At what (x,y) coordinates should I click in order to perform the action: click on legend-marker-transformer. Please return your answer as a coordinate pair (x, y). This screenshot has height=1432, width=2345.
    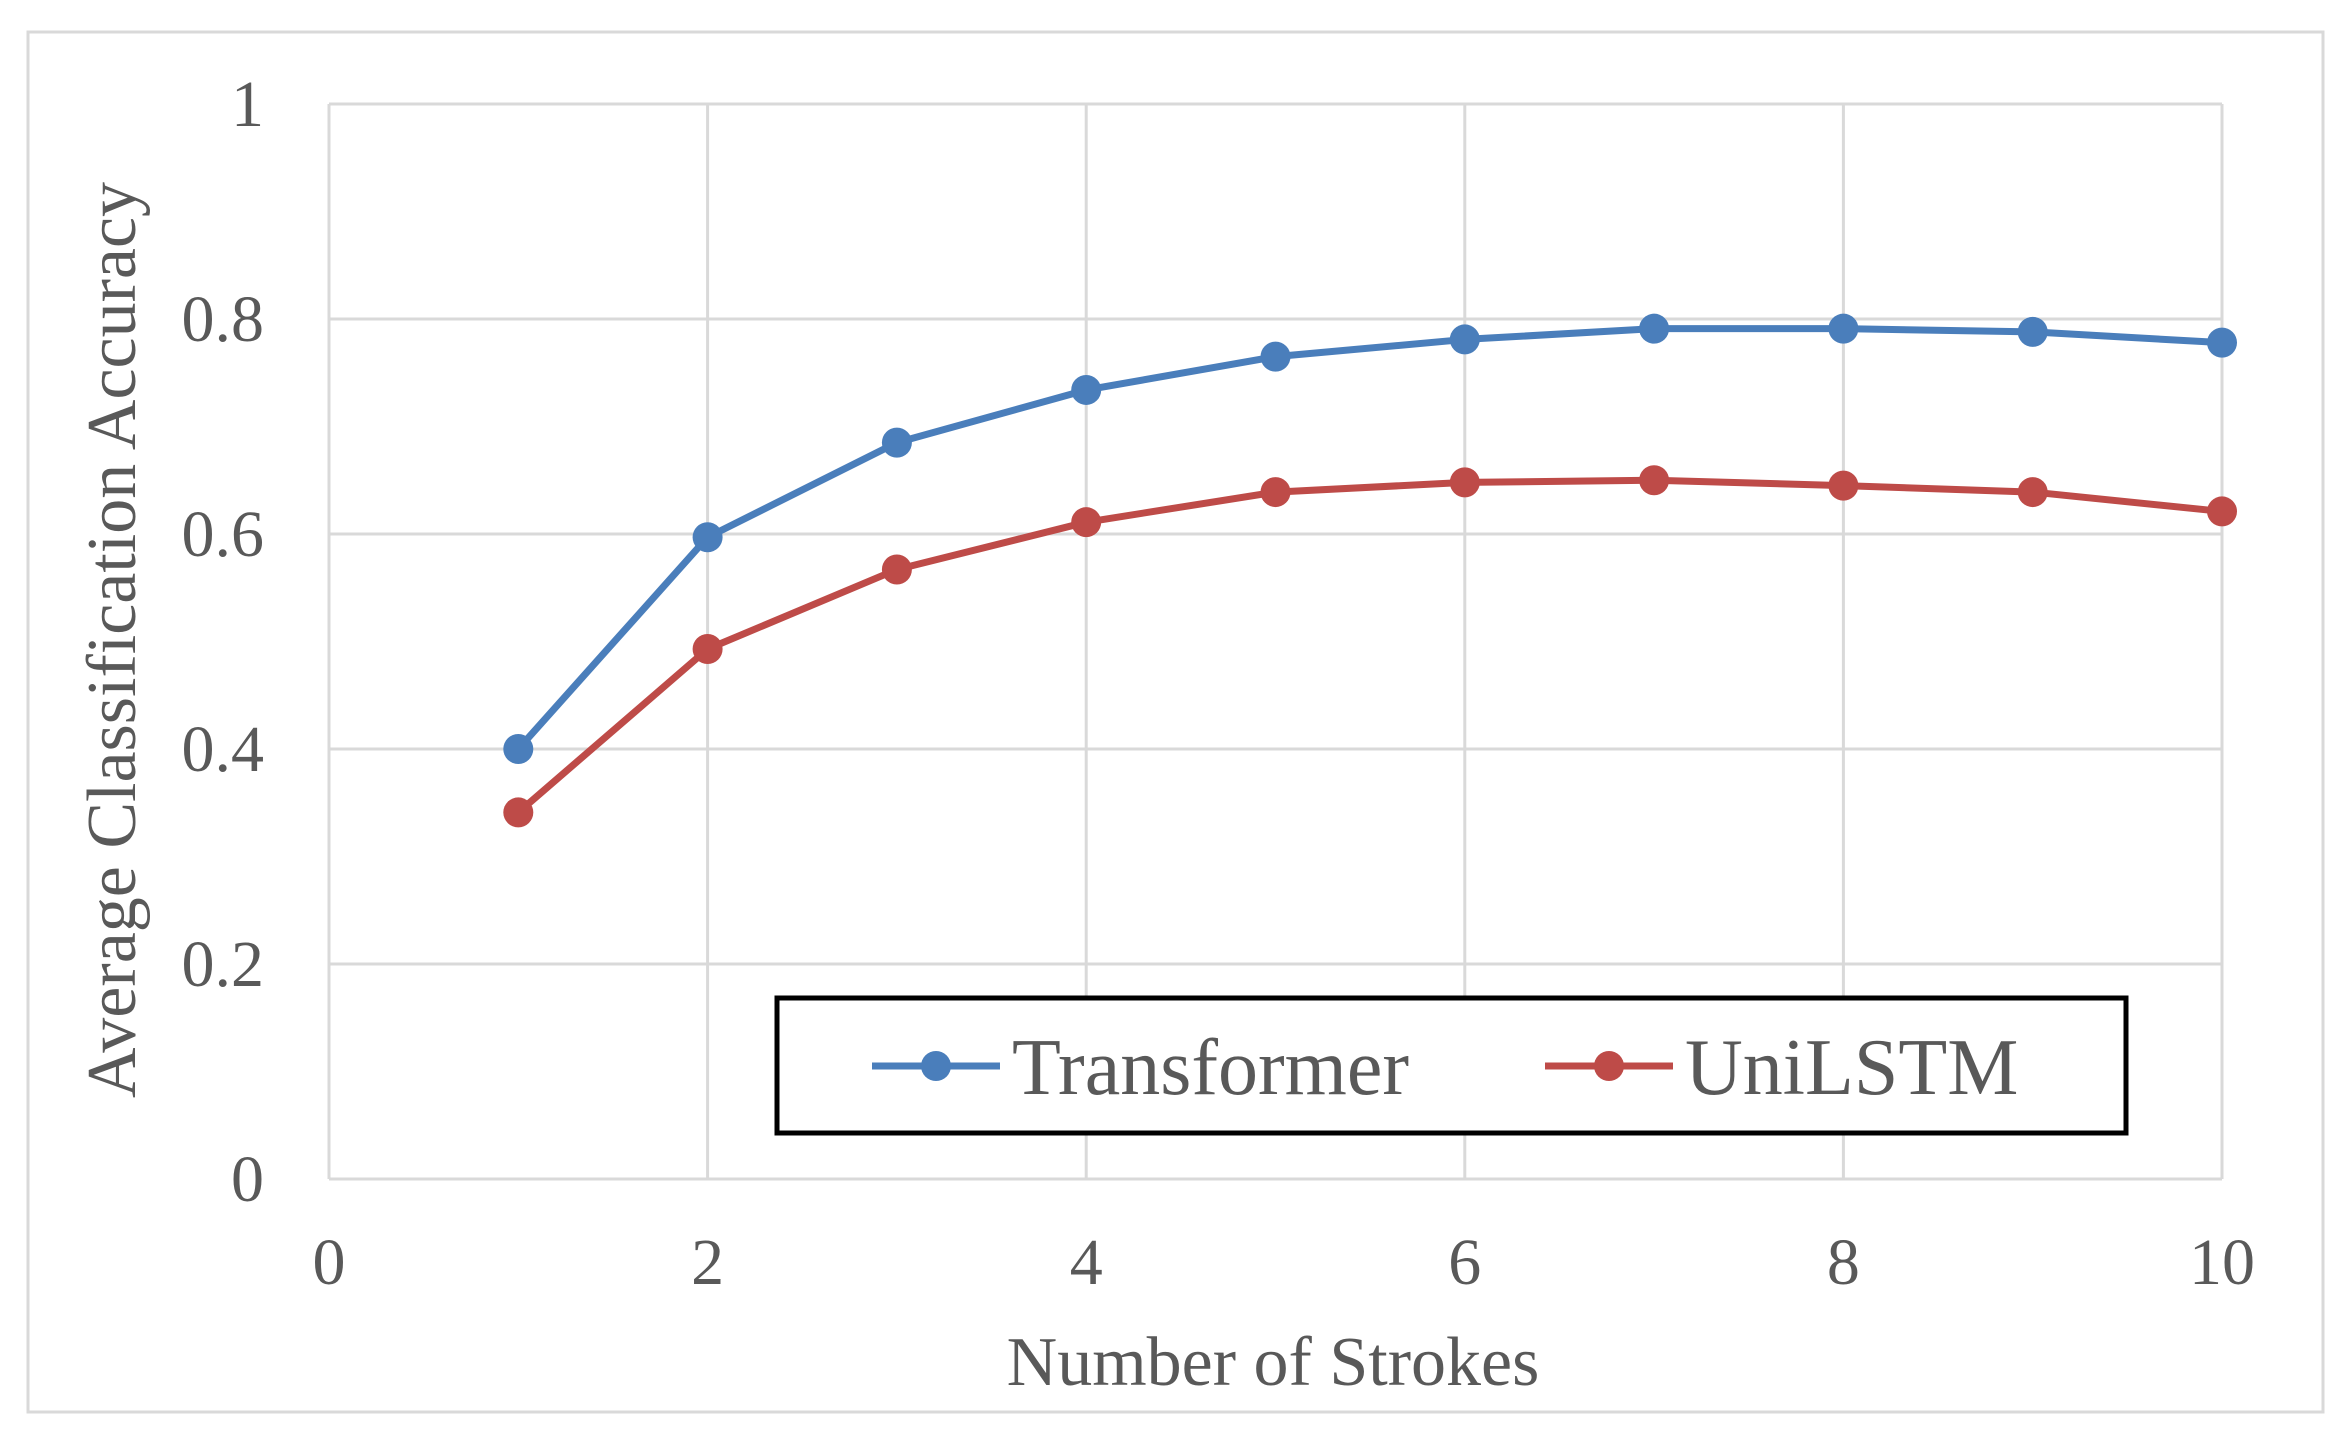
    Looking at the image, I should click on (936, 1066).